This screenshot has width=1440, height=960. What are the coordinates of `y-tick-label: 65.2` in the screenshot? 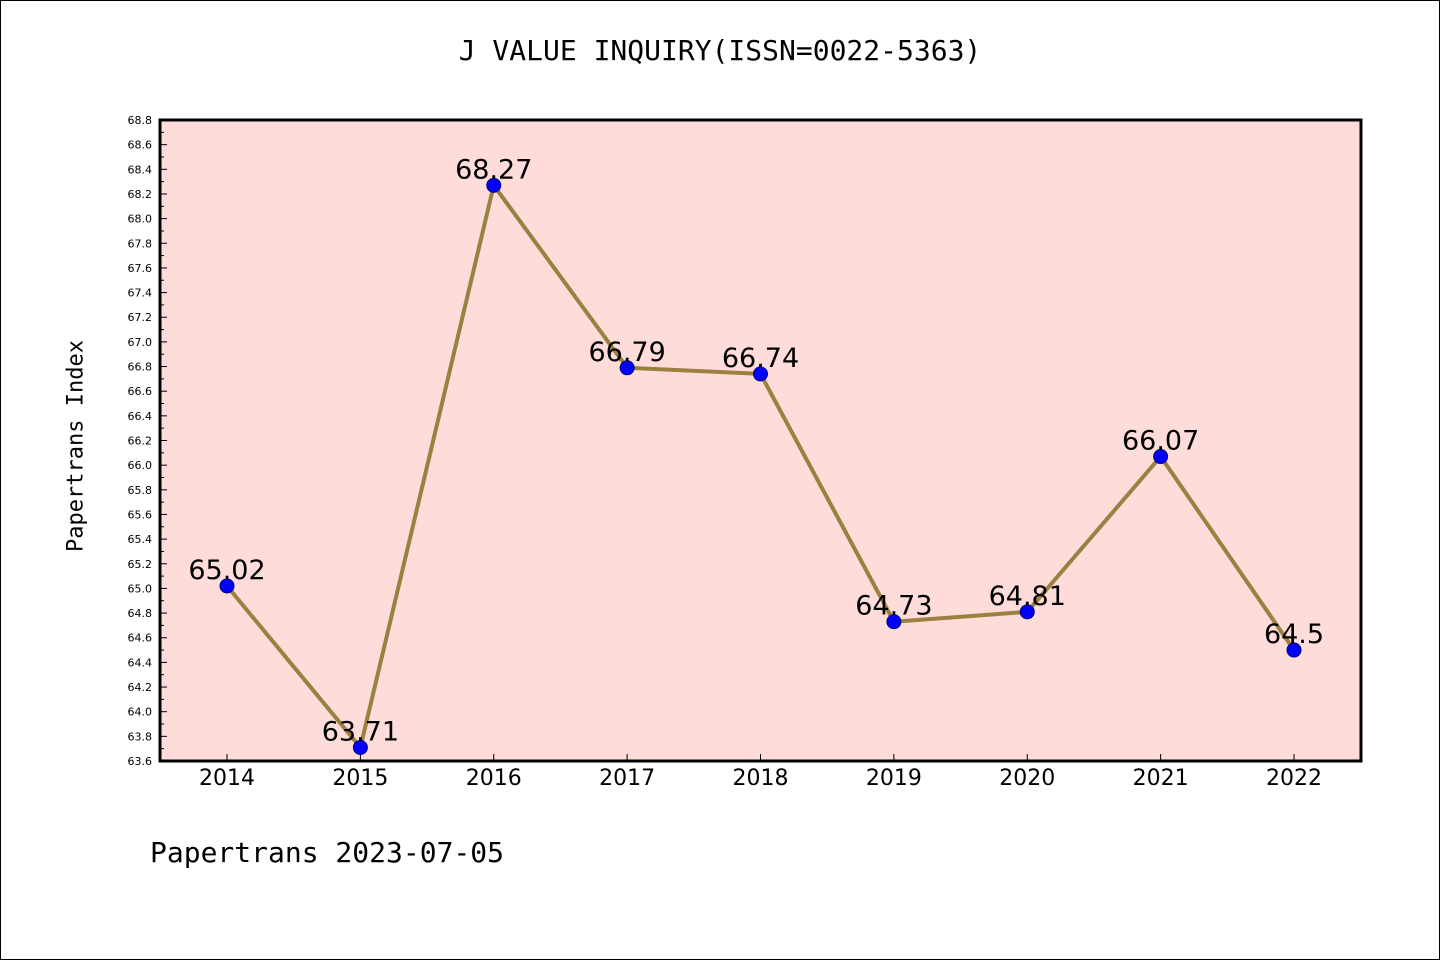 It's located at (140, 564).